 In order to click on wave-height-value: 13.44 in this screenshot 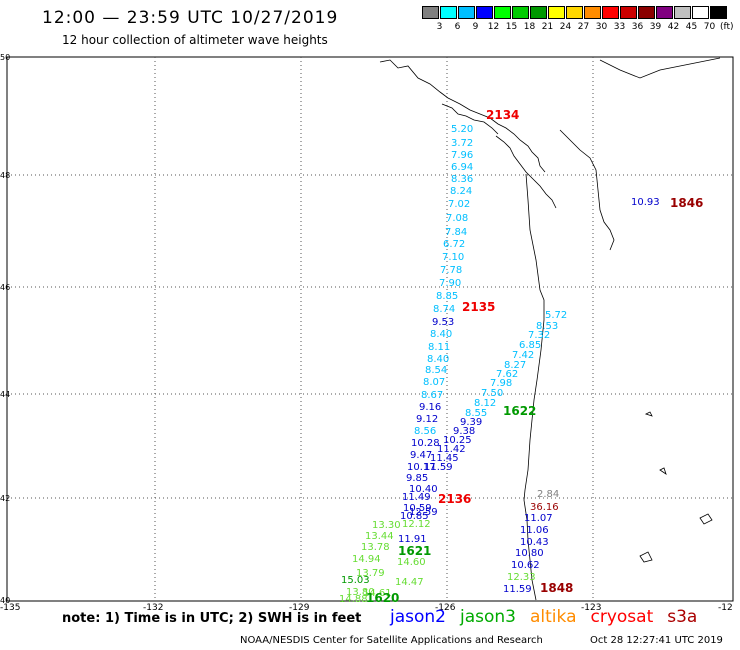, I will do `click(379, 536)`.